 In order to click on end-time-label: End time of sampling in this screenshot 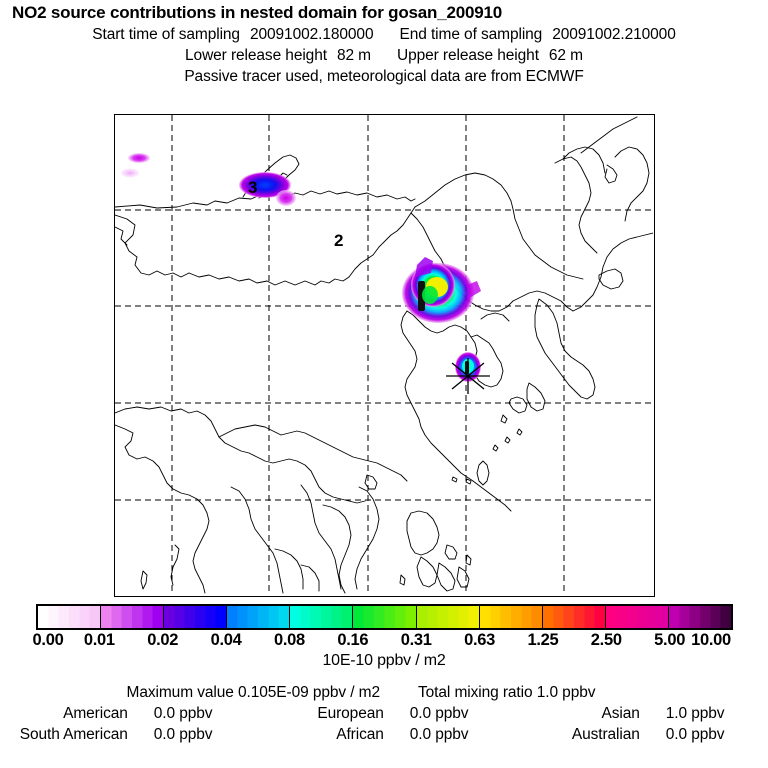, I will do `click(471, 34)`.